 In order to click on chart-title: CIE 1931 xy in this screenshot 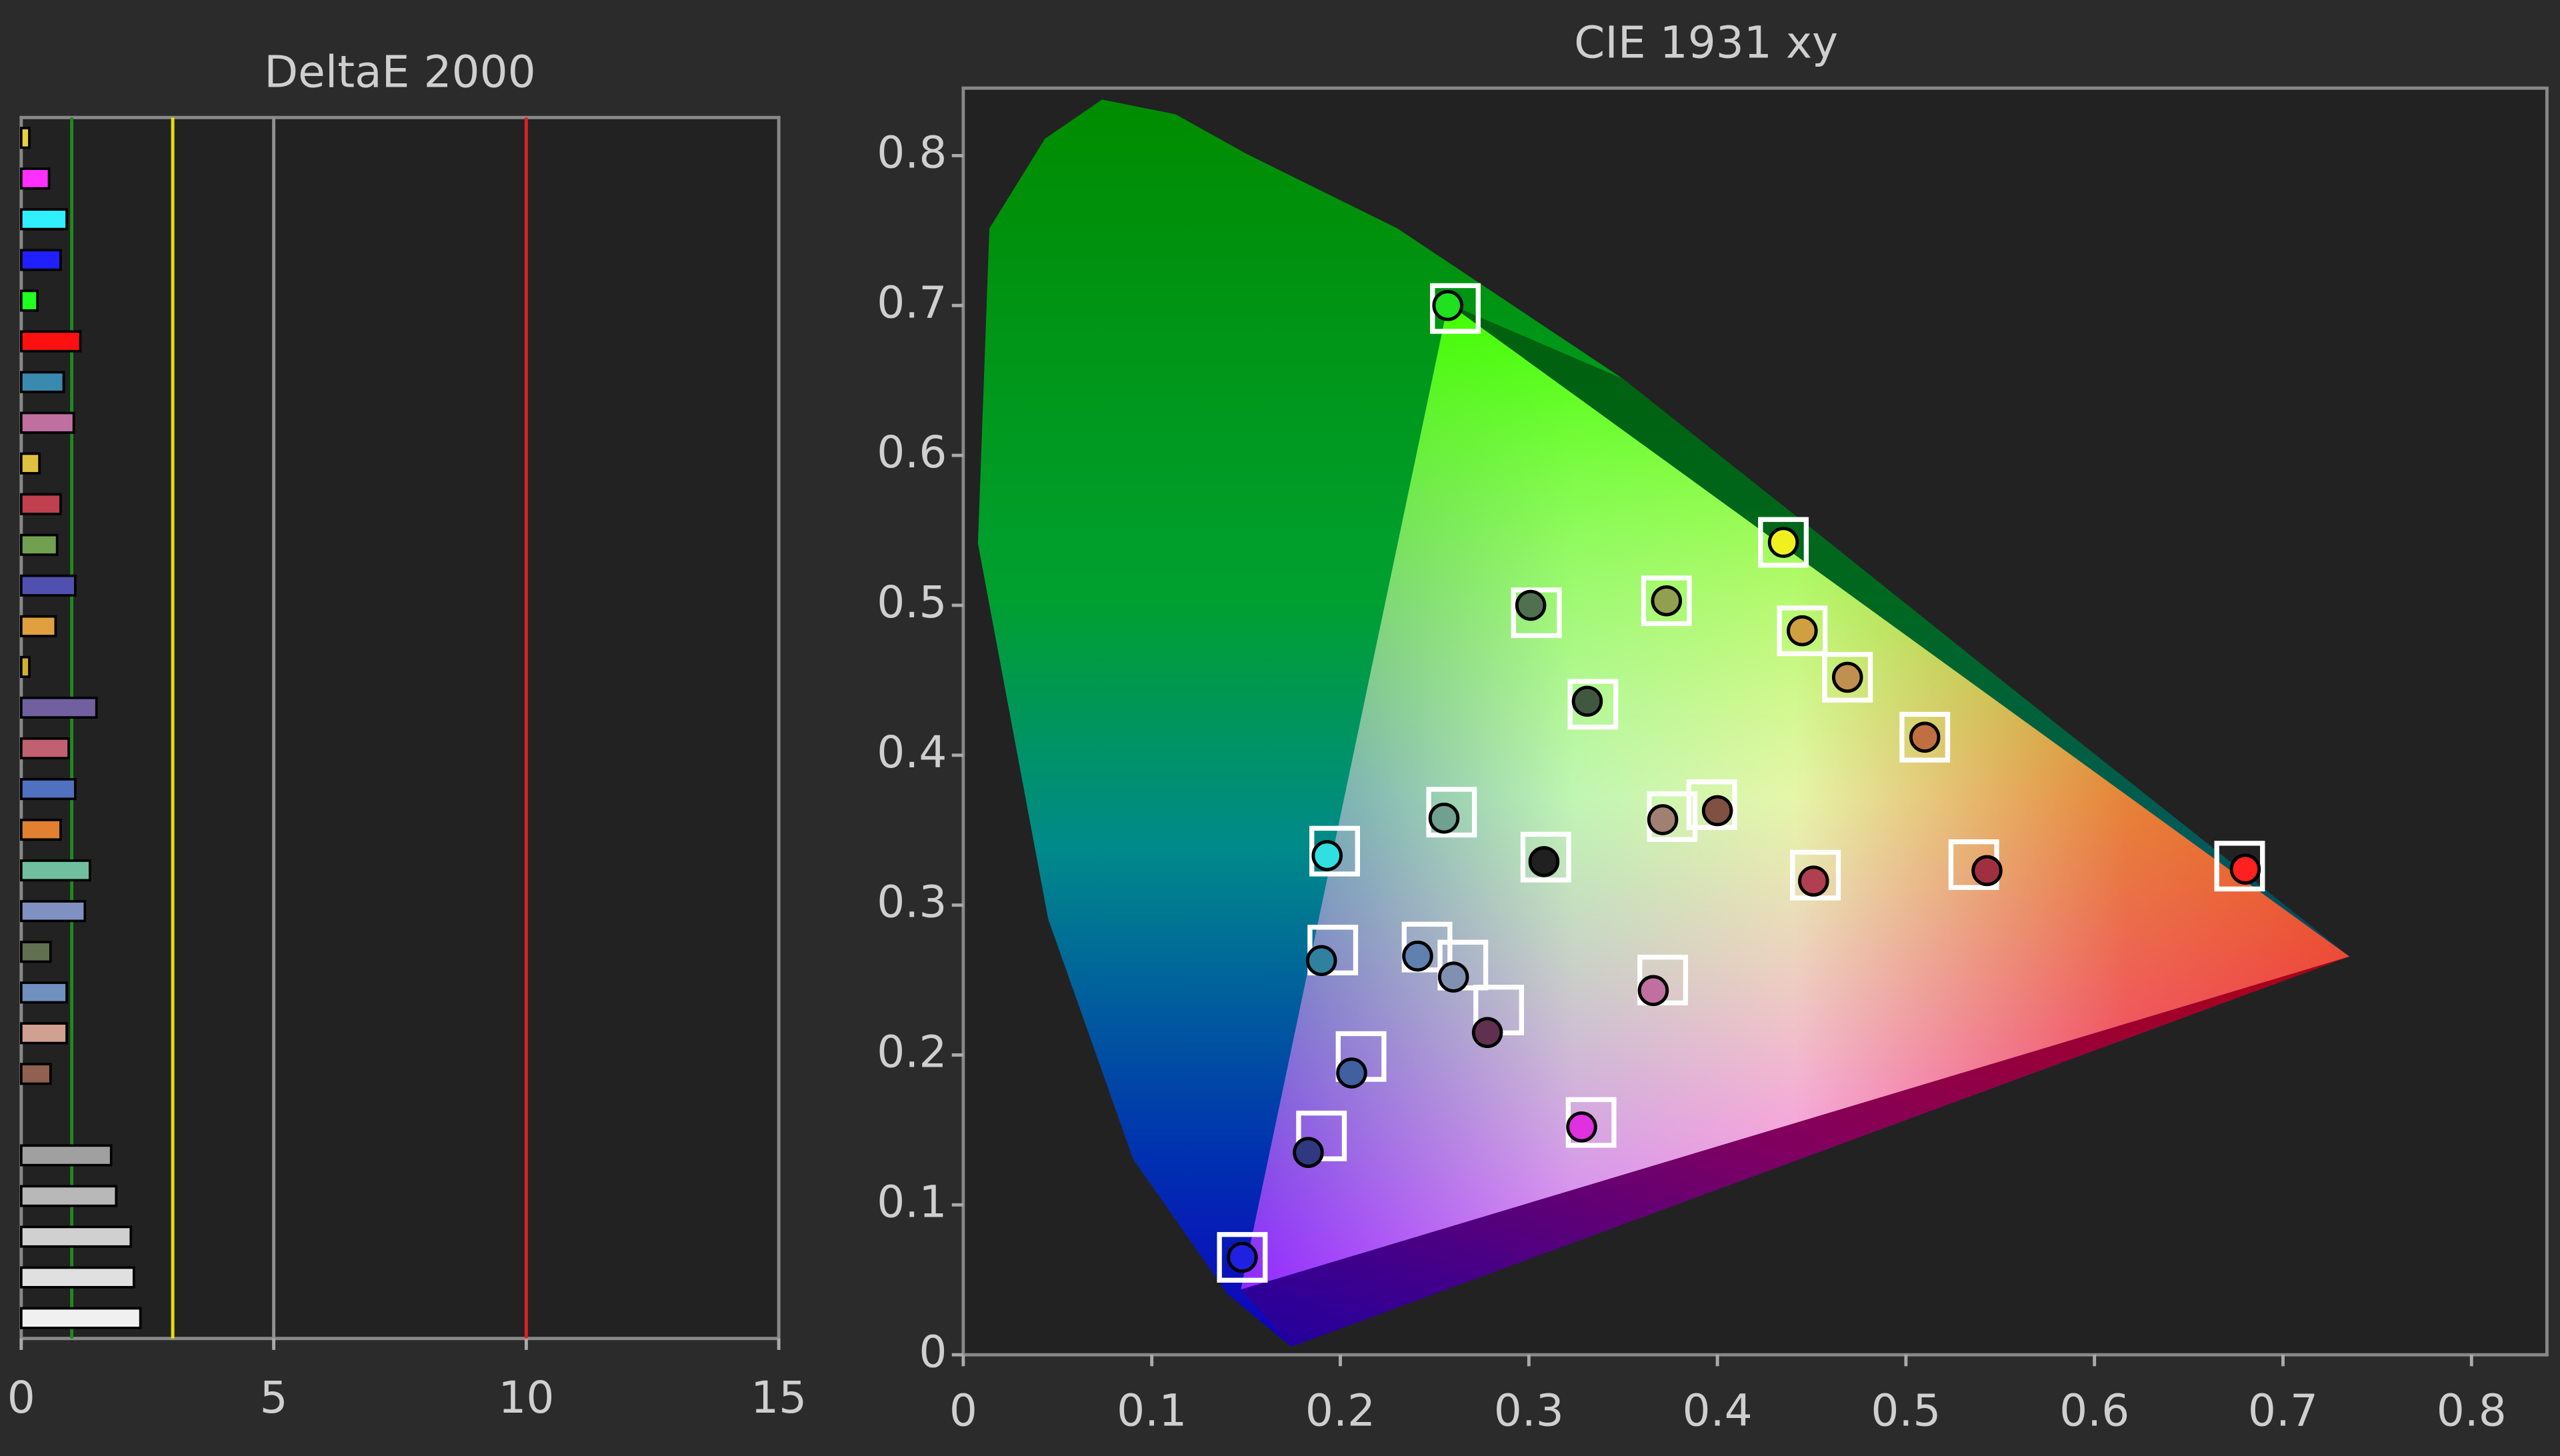, I will do `click(1706, 43)`.